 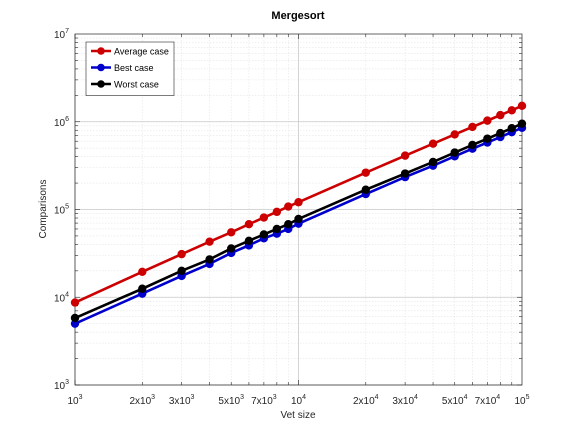 I want to click on y-tick-label: 10⁵, so click(x=61, y=210).